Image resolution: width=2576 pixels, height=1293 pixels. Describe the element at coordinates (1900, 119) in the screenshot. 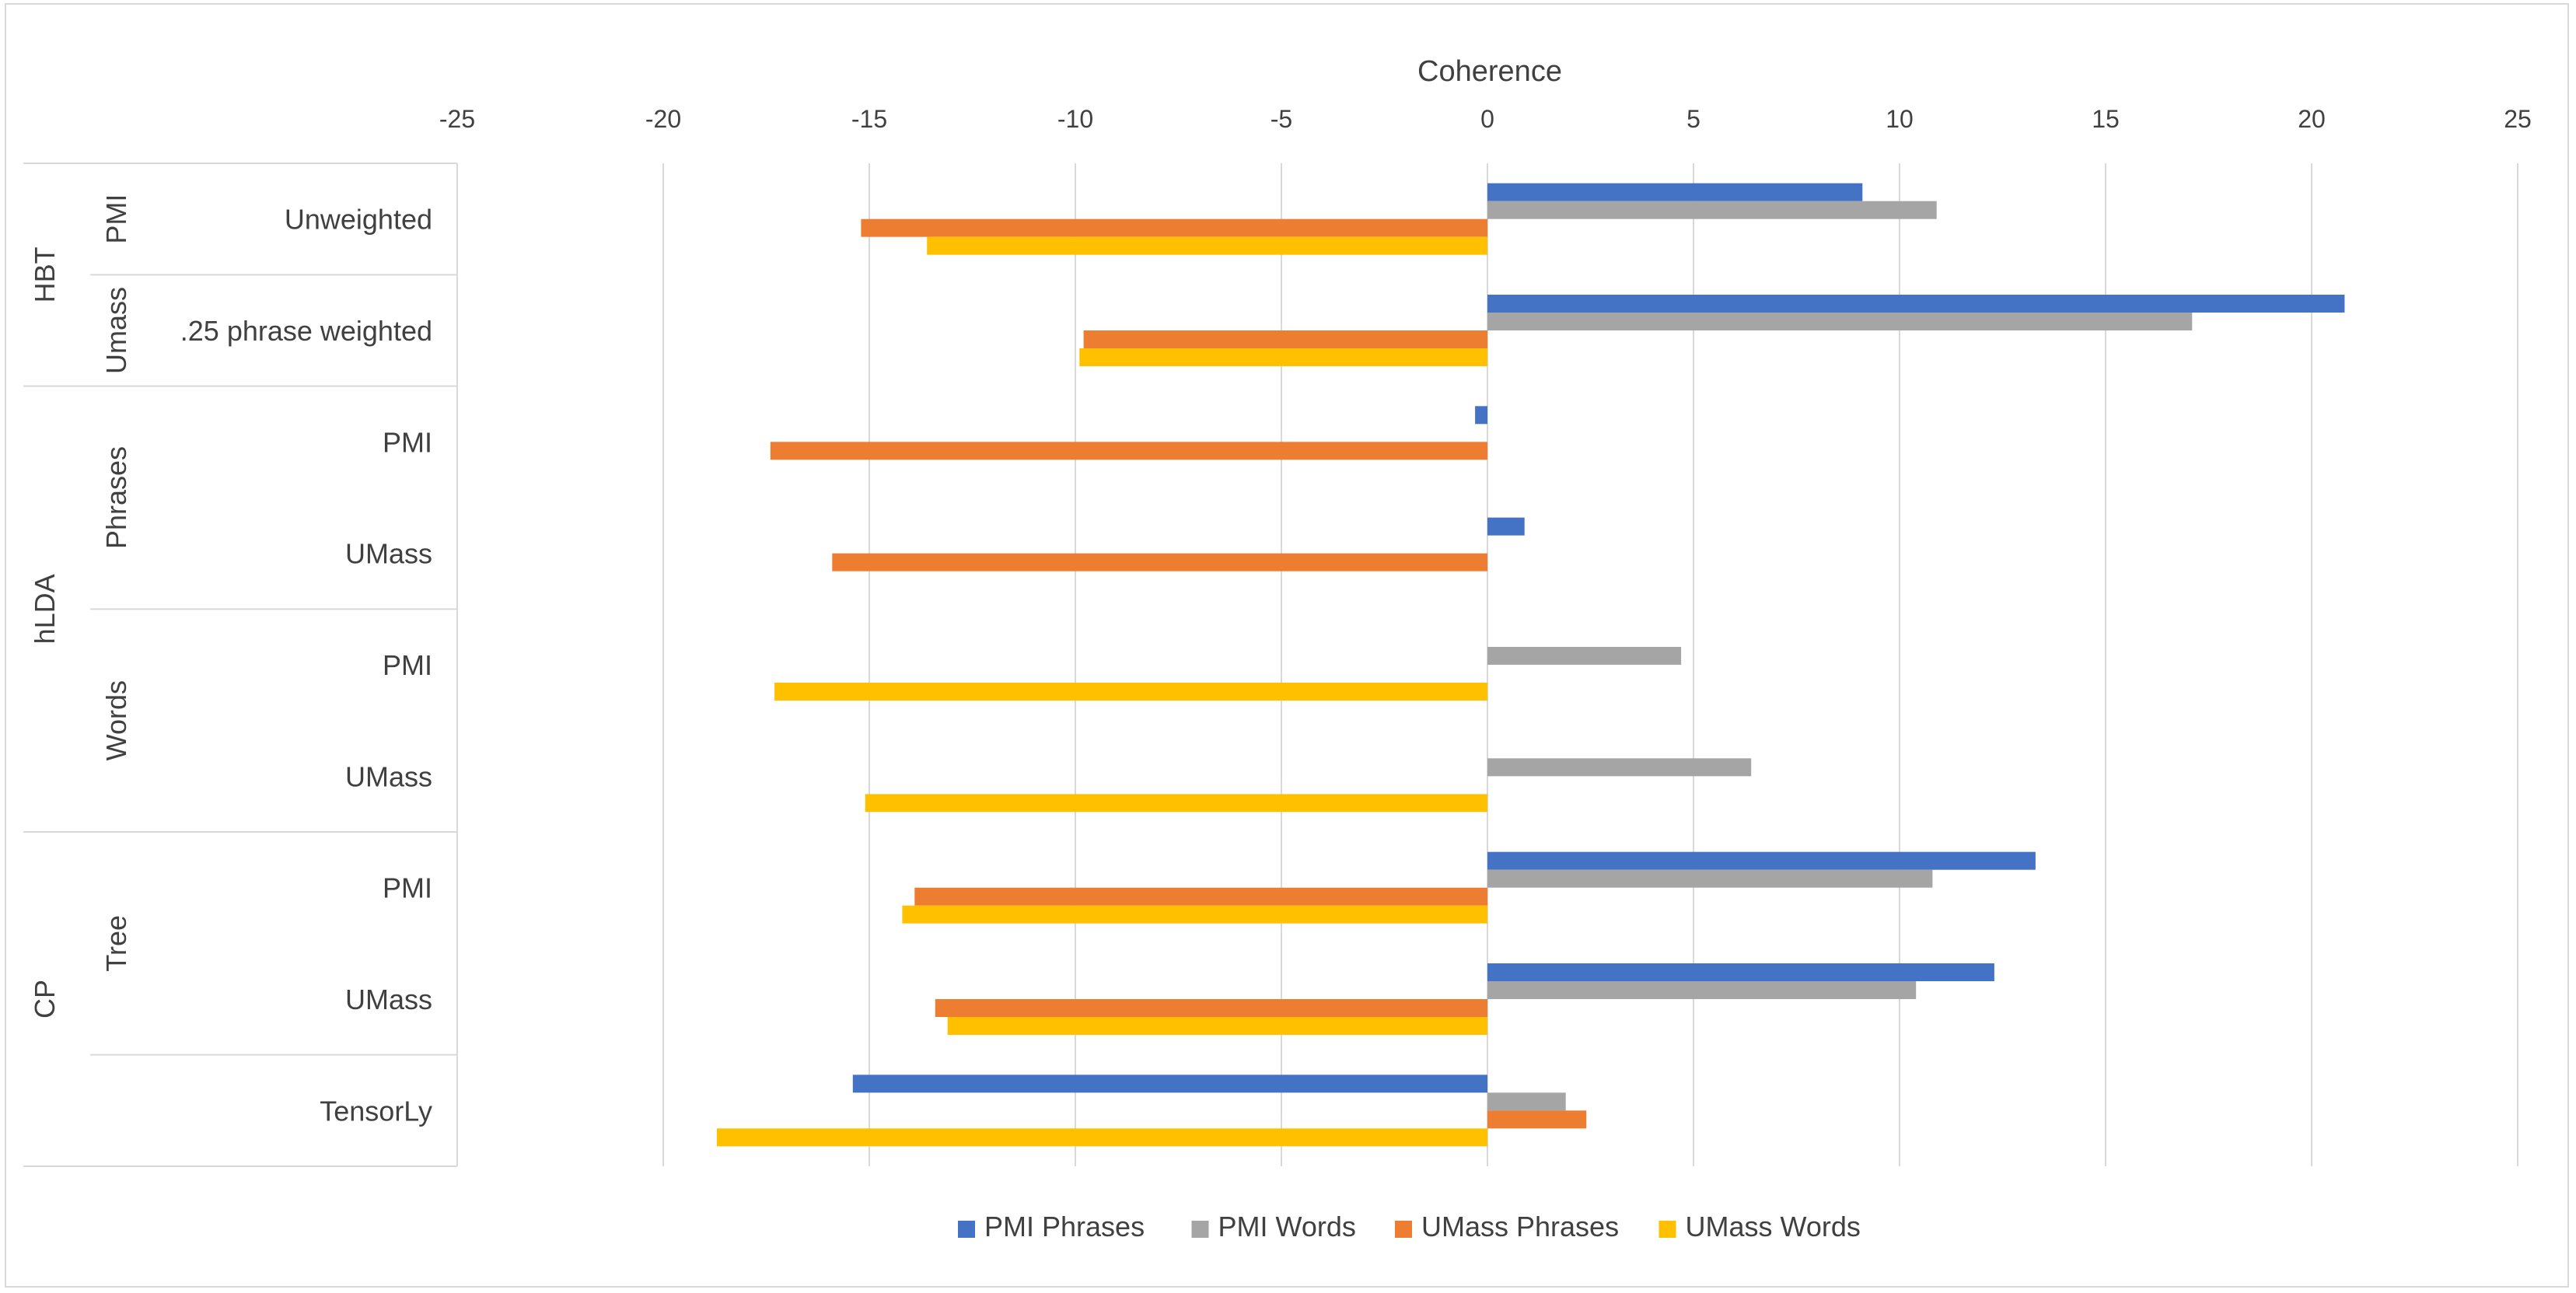

I see `x-tick-label: 10` at that location.